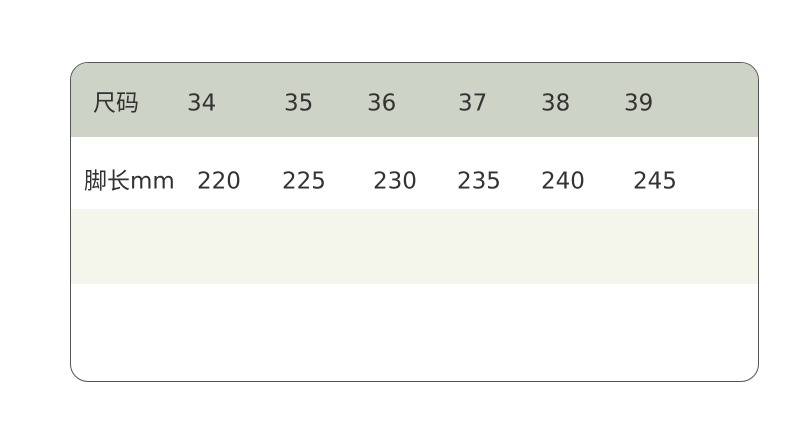  Describe the element at coordinates (116, 103) in the screenshot. I see `header-label: 尺码` at that location.